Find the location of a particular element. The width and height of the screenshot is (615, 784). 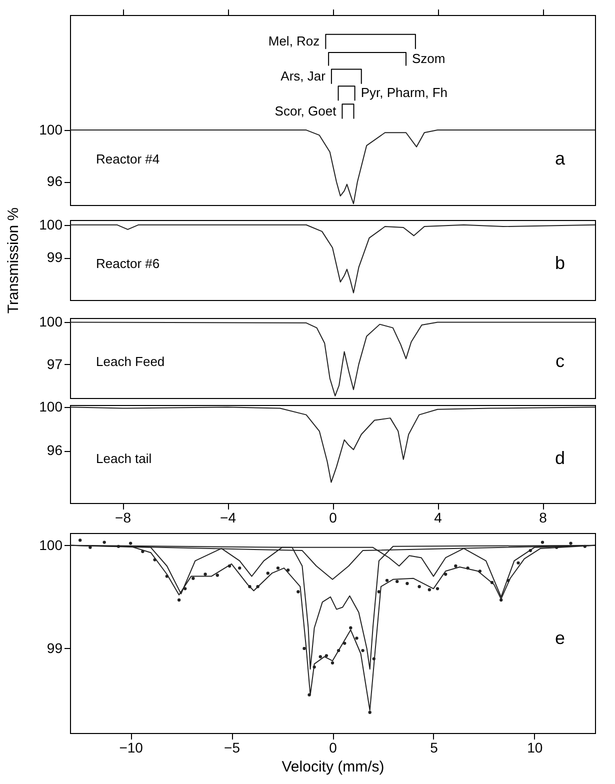

x-tick-label: −4 is located at coordinates (228, 518).